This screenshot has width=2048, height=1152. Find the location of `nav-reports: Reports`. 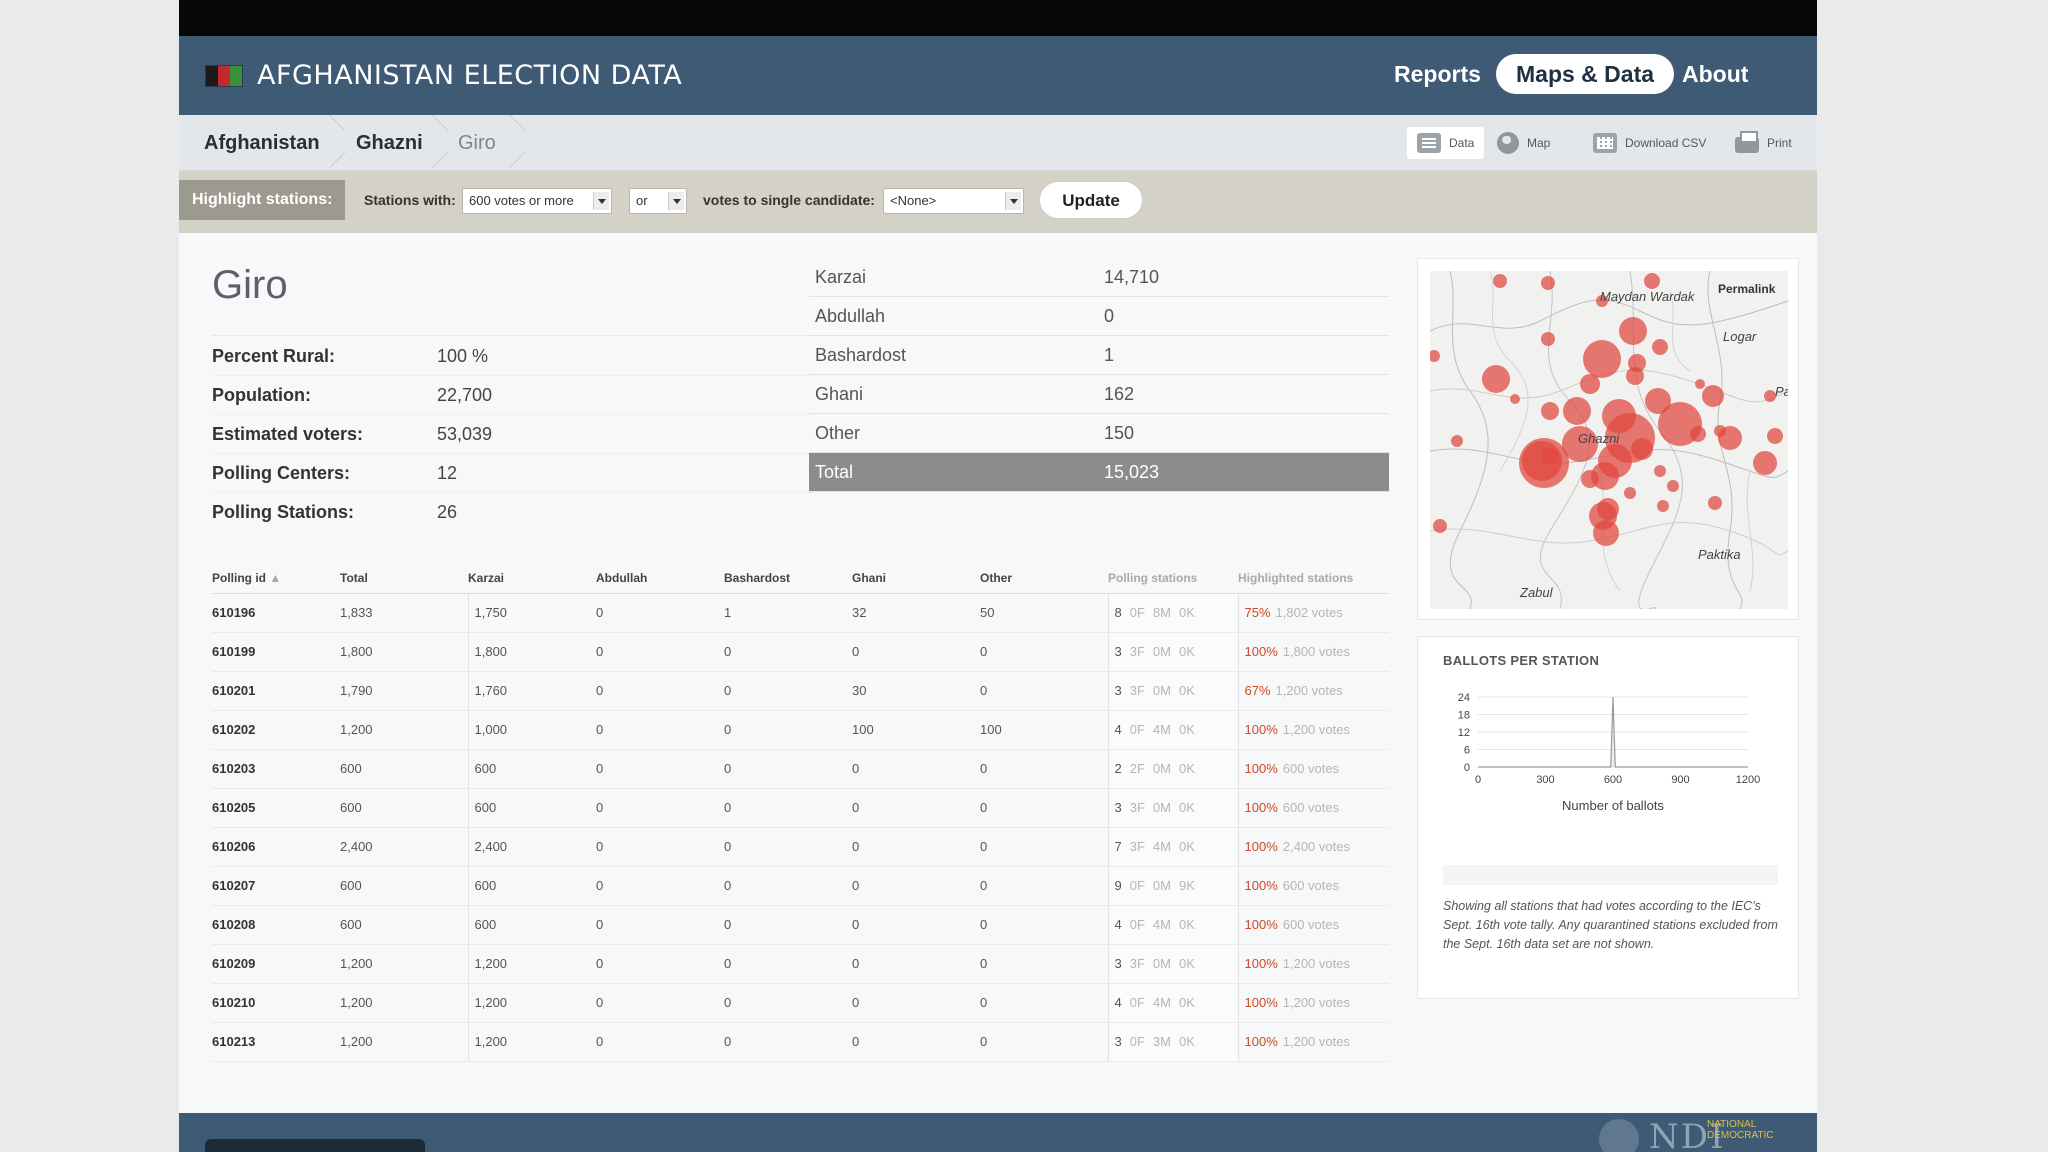

nav-reports: Reports is located at coordinates (1437, 74).